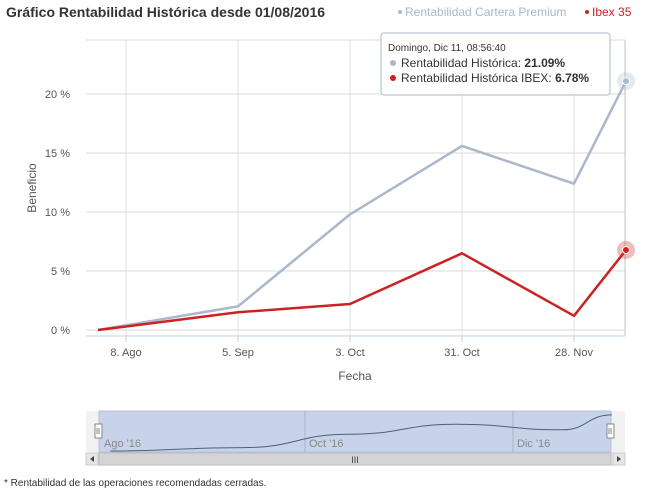 The image size is (648, 491). What do you see at coordinates (57, 154) in the screenshot?
I see `y-tick-label: 15 %` at bounding box center [57, 154].